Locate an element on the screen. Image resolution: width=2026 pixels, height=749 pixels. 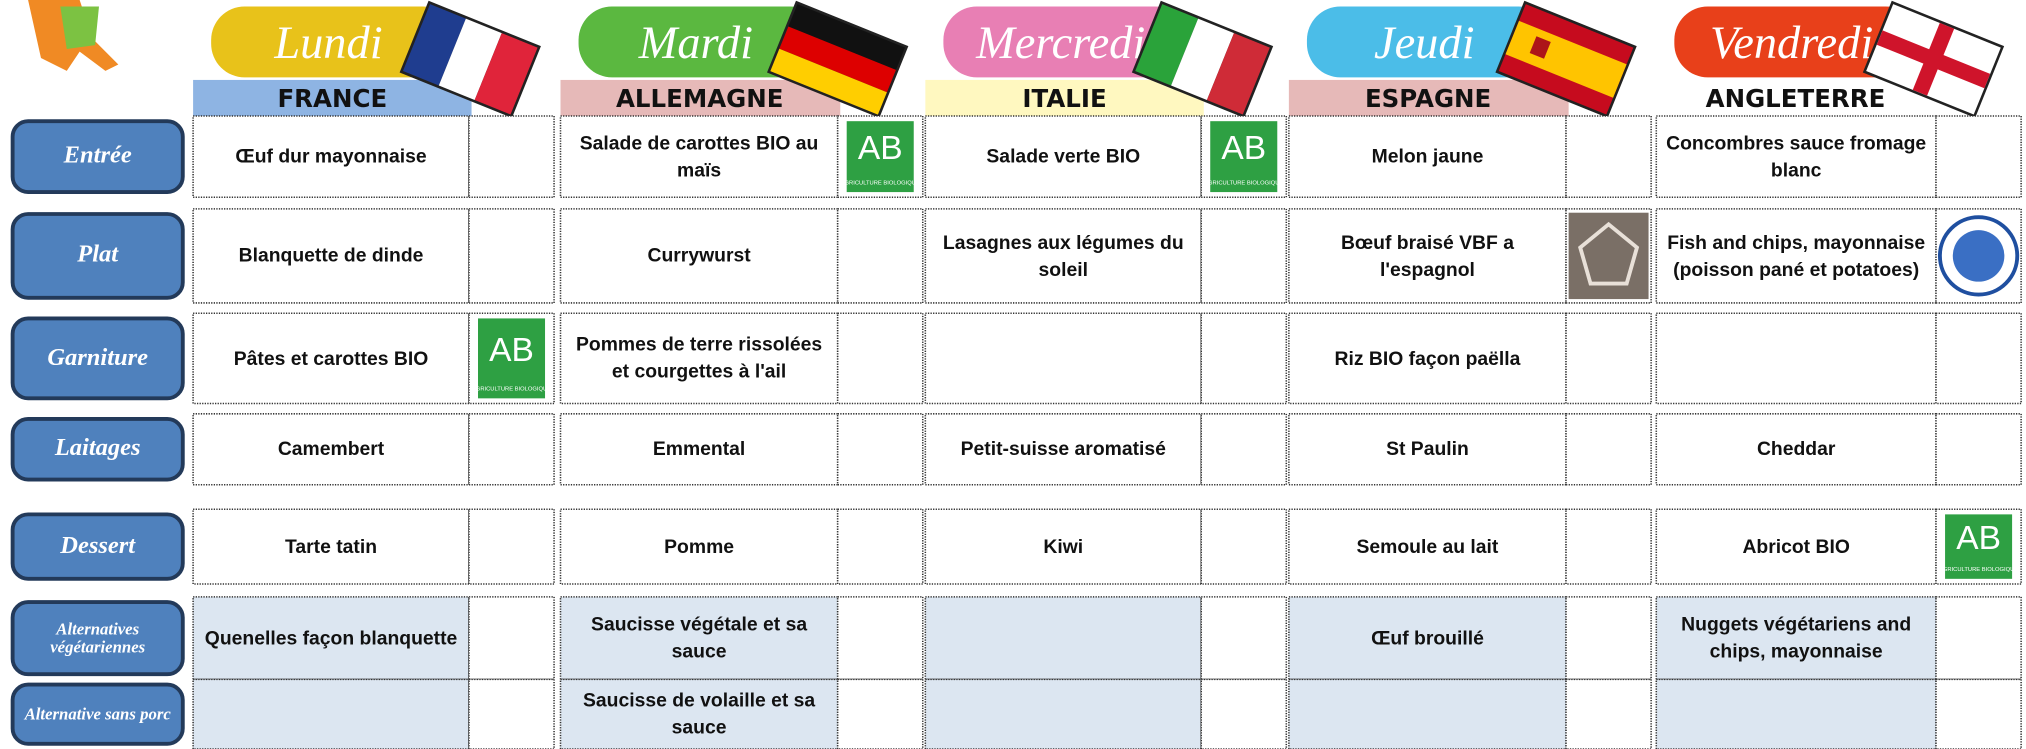
menu-cell-box: St Paulin is located at coordinates (1427, 449).